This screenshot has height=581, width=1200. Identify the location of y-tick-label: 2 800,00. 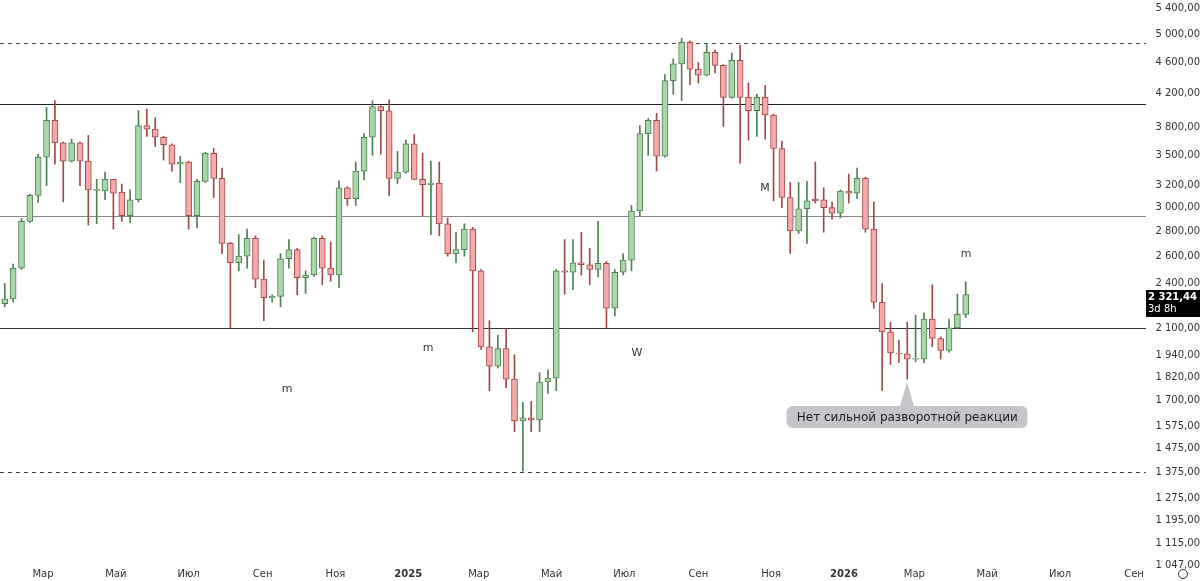
(1177, 230).